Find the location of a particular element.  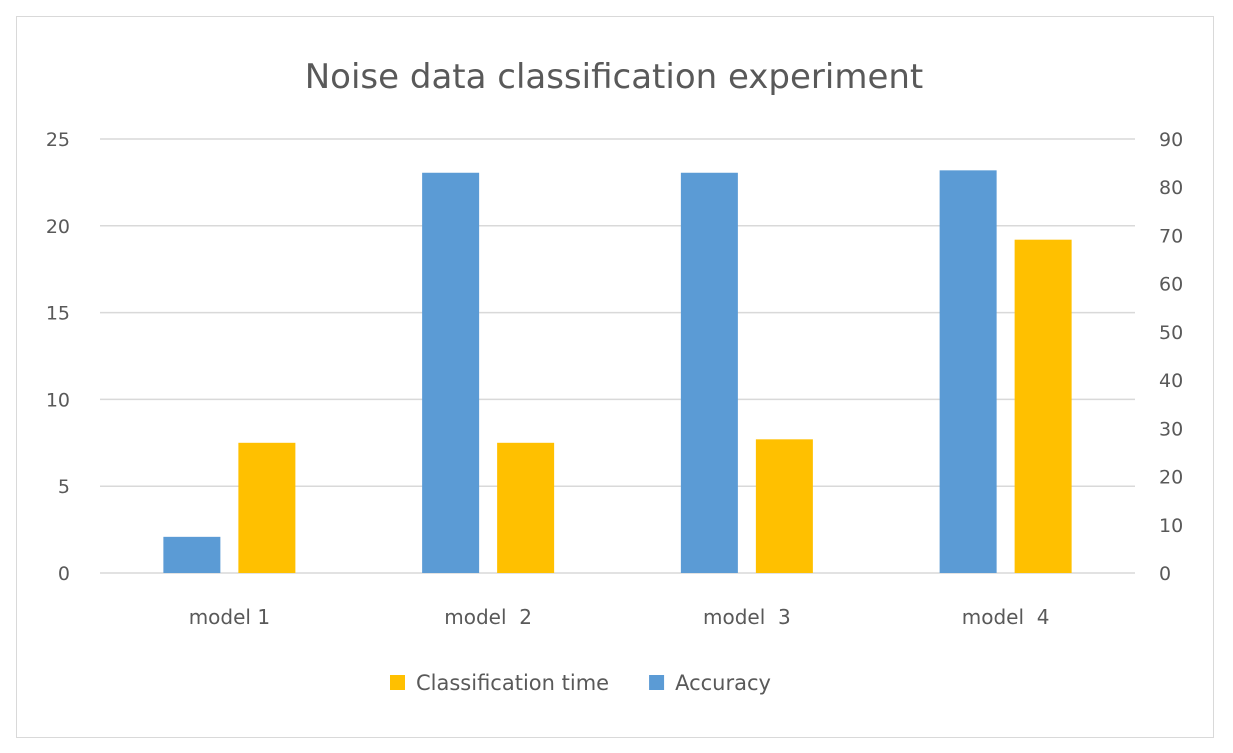

category-labels: model 1 model 2 model 3 model 4 is located at coordinates (619, 617).